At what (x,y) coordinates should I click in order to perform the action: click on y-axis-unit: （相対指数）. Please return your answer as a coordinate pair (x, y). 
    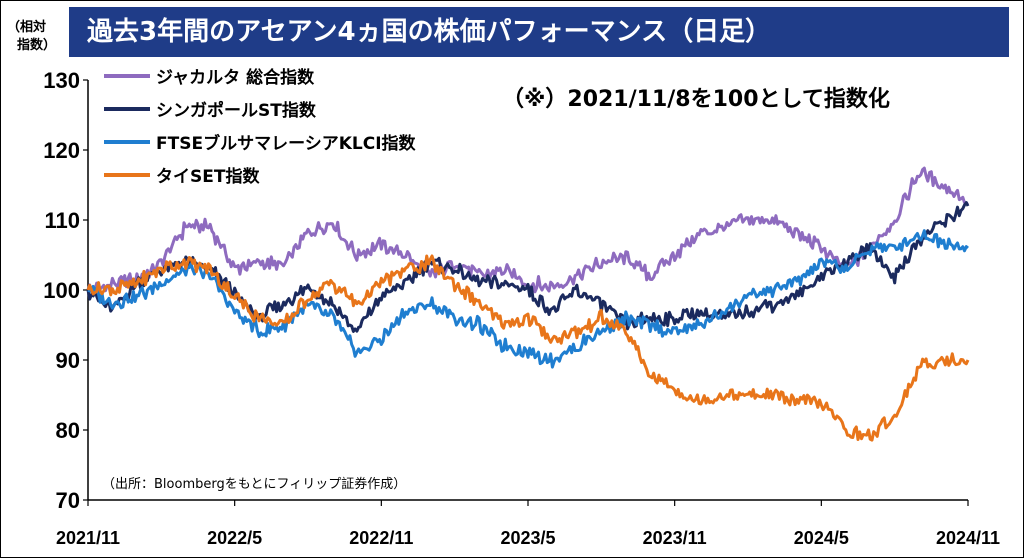
    Looking at the image, I should click on (37, 37).